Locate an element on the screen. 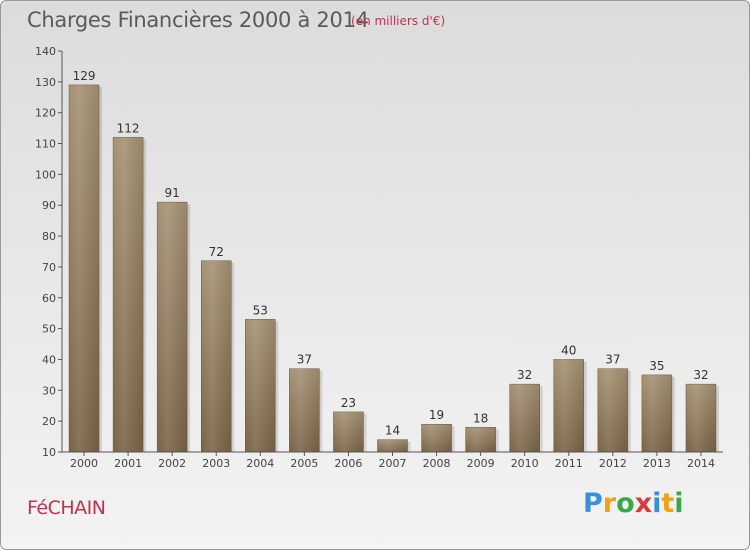 The height and width of the screenshot is (550, 750). logo-letter: x is located at coordinates (643, 503).